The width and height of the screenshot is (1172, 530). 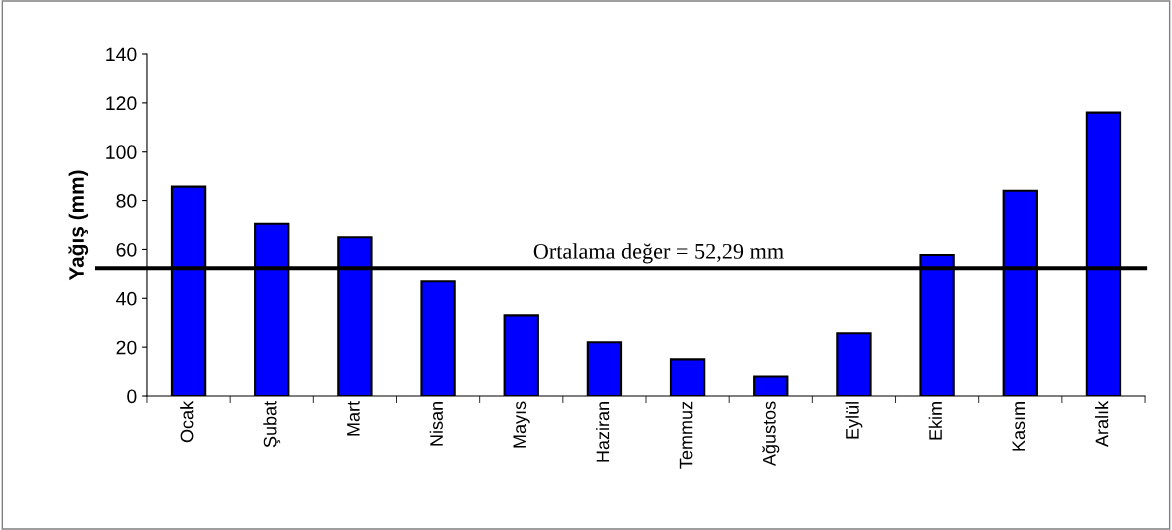 I want to click on x-tick-label: Temmuz, so click(x=686, y=435).